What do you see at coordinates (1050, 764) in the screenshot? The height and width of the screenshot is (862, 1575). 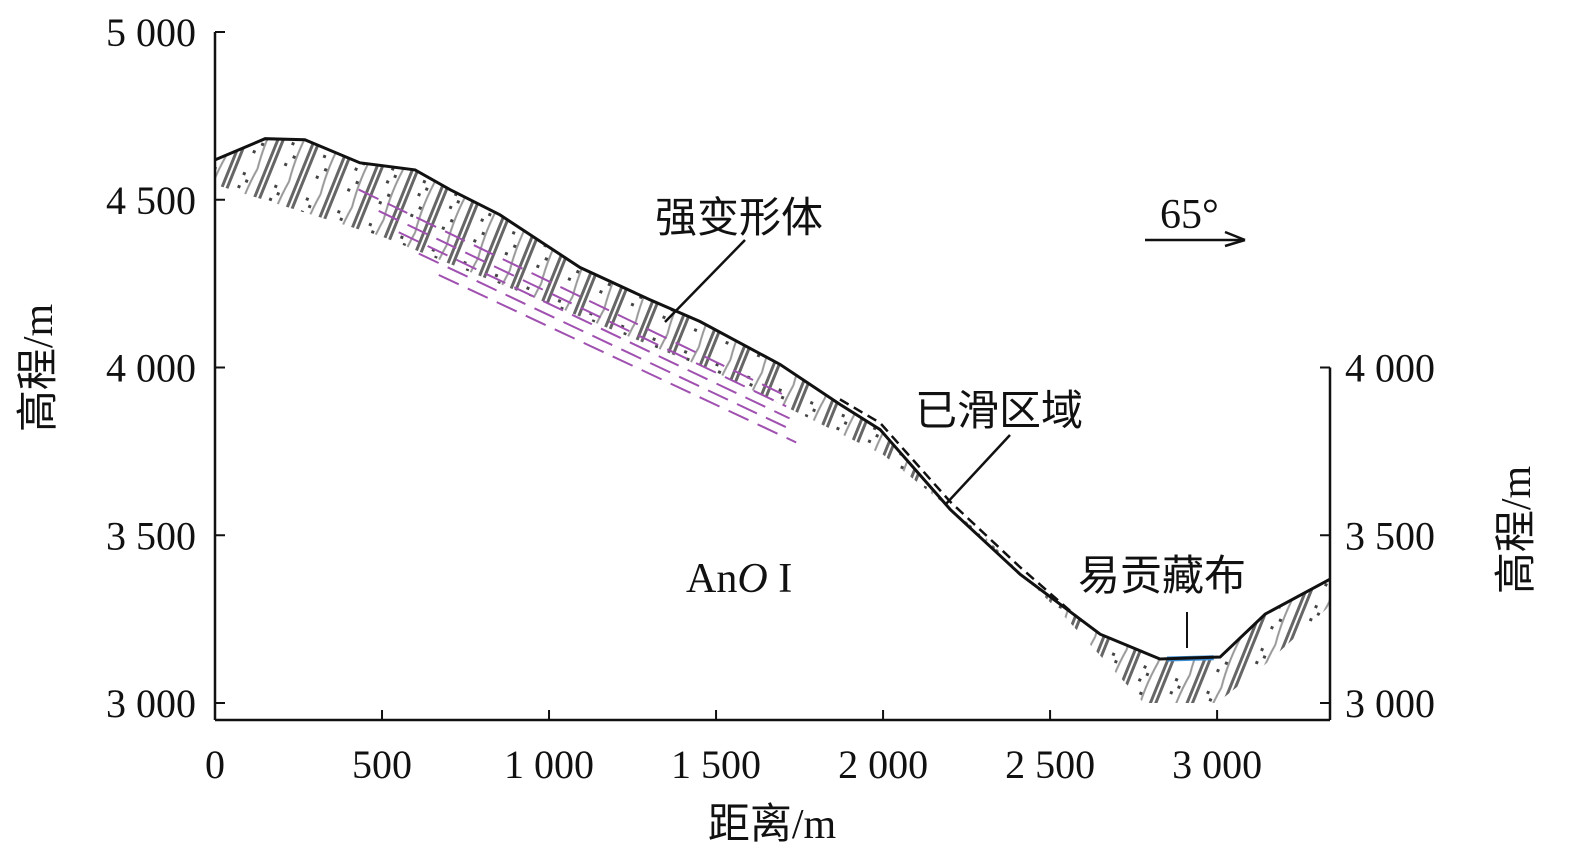 I see `x-tick-label: 2 500` at bounding box center [1050, 764].